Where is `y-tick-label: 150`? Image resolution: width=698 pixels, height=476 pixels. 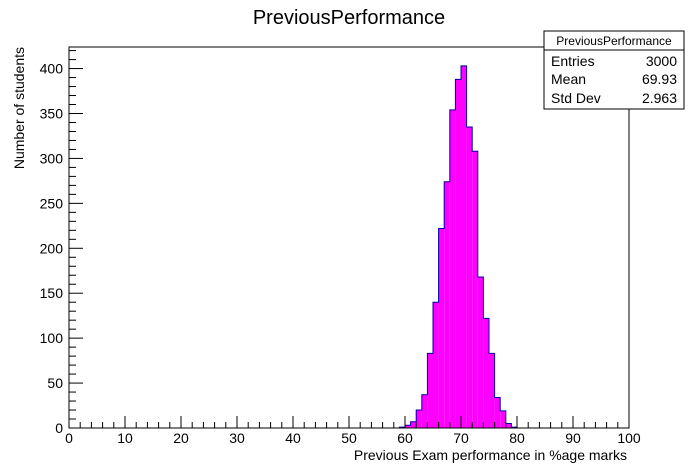 y-tick-label: 150 is located at coordinates (52, 293).